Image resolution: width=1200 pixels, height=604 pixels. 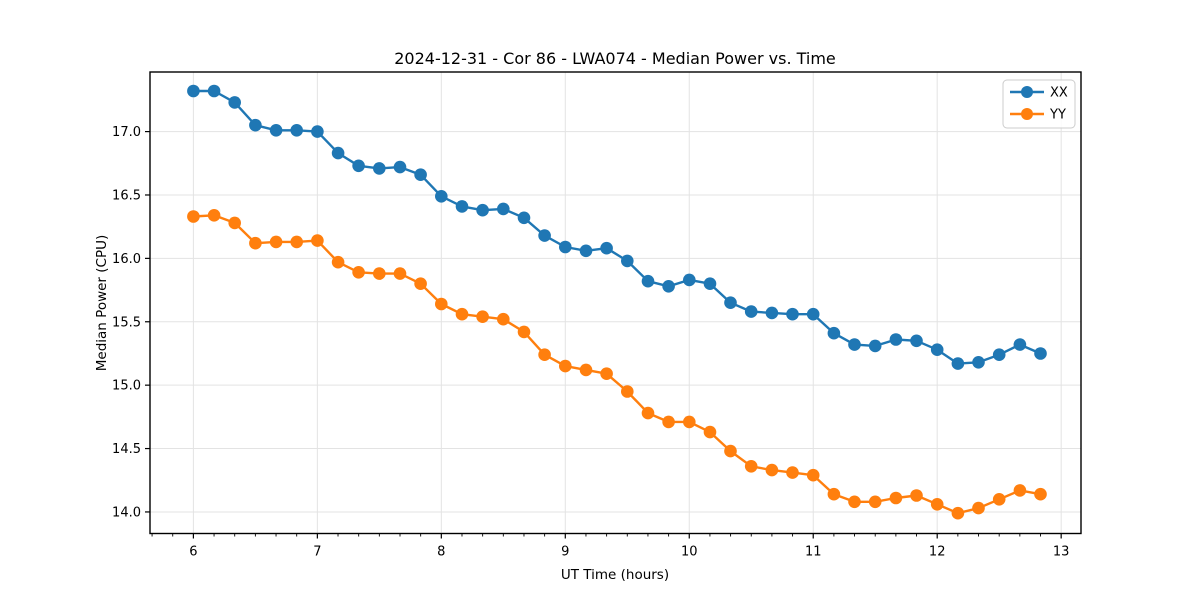 What do you see at coordinates (126, 195) in the screenshot?
I see `y-tick-label: 16.5` at bounding box center [126, 195].